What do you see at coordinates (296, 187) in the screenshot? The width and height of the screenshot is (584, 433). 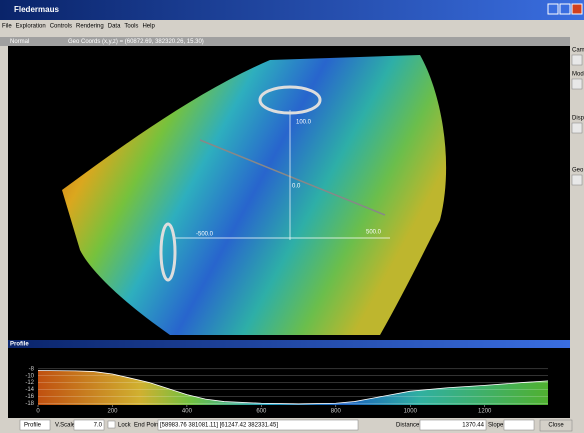 I see `scene-axis-label: 0.0` at bounding box center [296, 187].